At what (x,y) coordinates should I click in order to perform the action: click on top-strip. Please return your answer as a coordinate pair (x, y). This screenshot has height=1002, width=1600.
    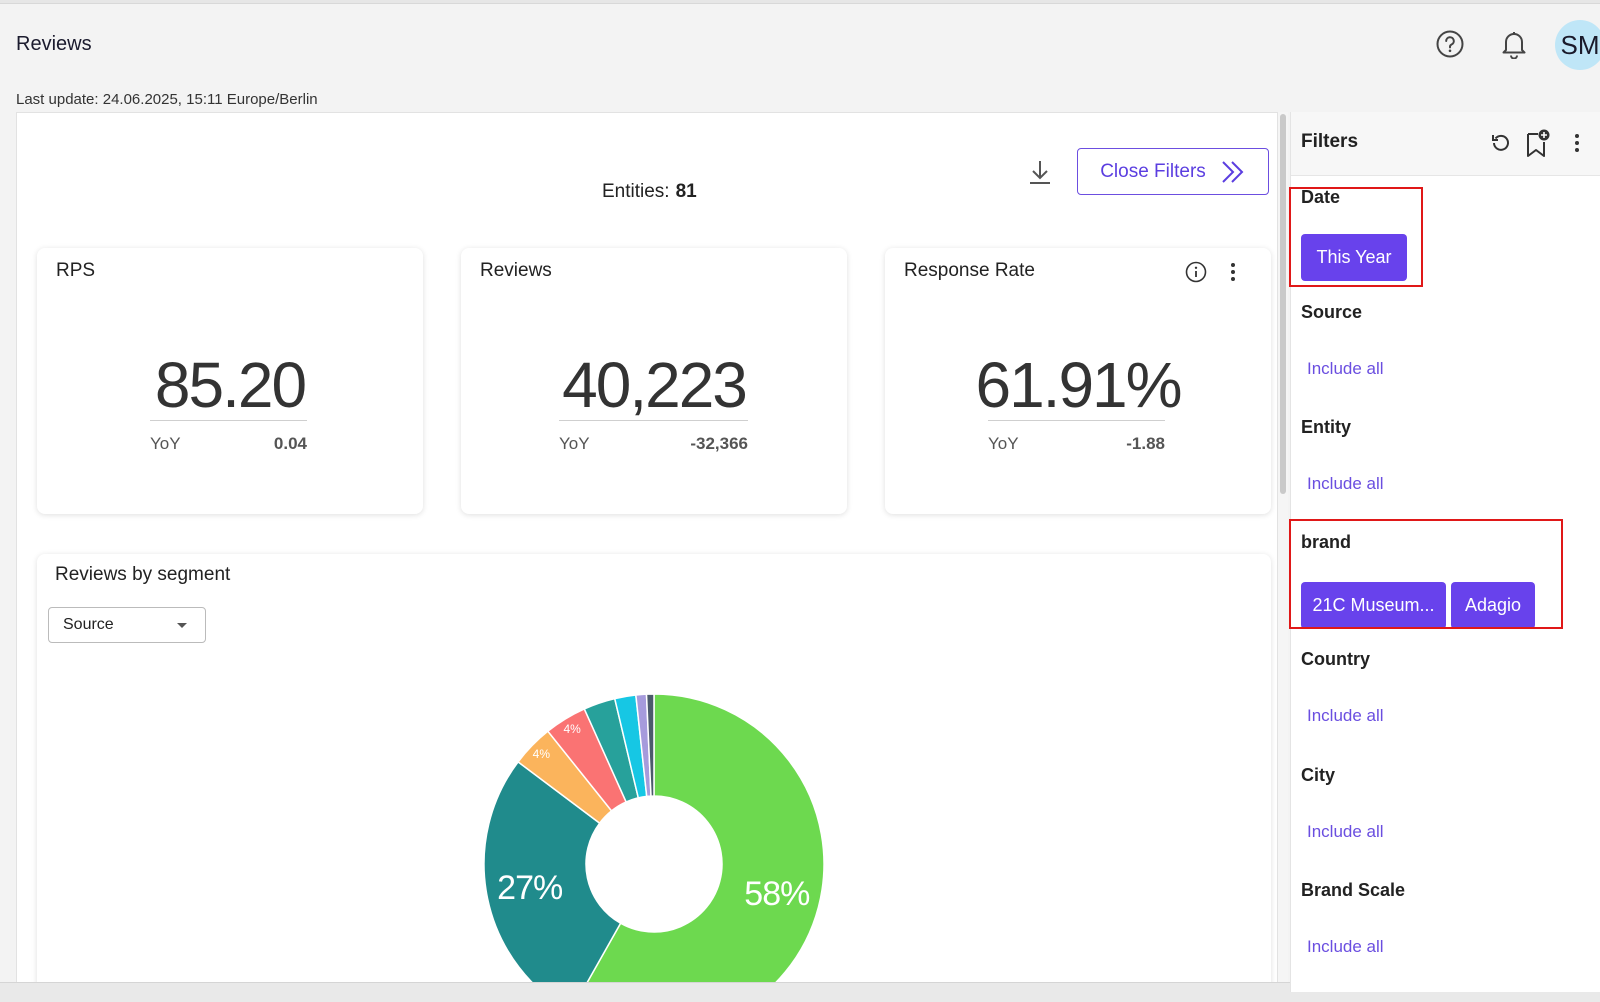
    Looking at the image, I should click on (800, 2).